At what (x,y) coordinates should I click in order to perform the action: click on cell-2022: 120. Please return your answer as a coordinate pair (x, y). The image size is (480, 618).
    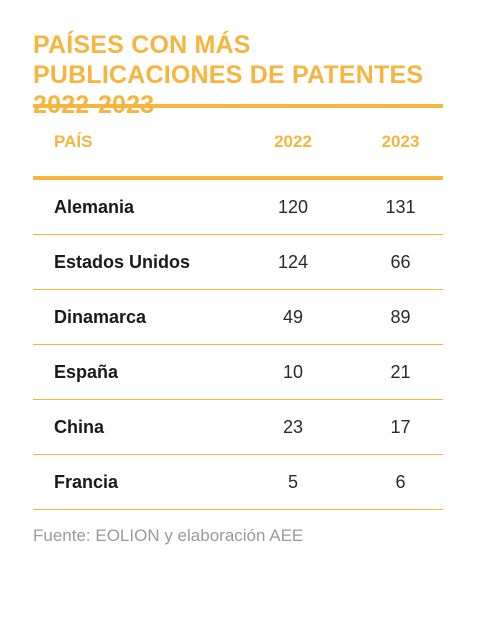
    Looking at the image, I should click on (293, 206).